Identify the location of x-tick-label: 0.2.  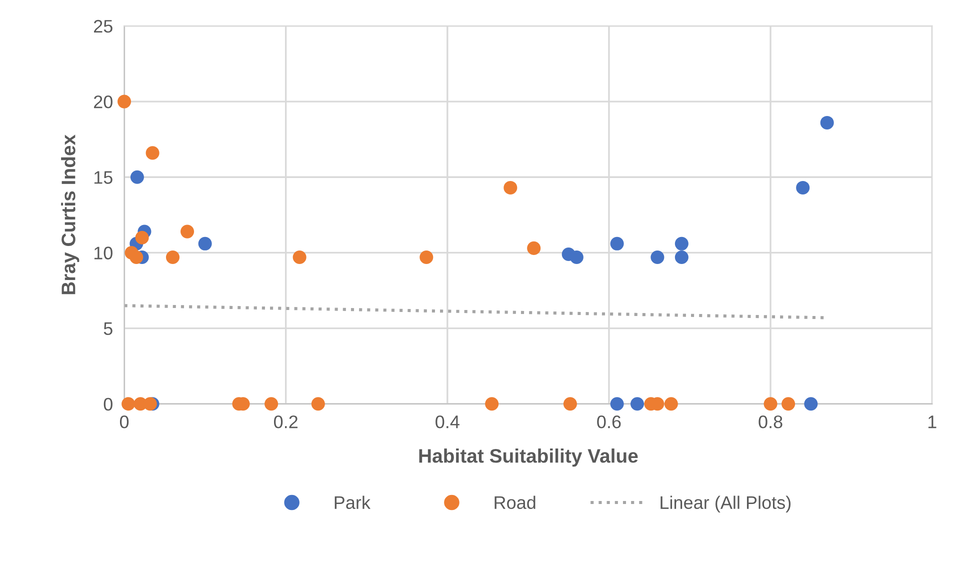
(286, 421).